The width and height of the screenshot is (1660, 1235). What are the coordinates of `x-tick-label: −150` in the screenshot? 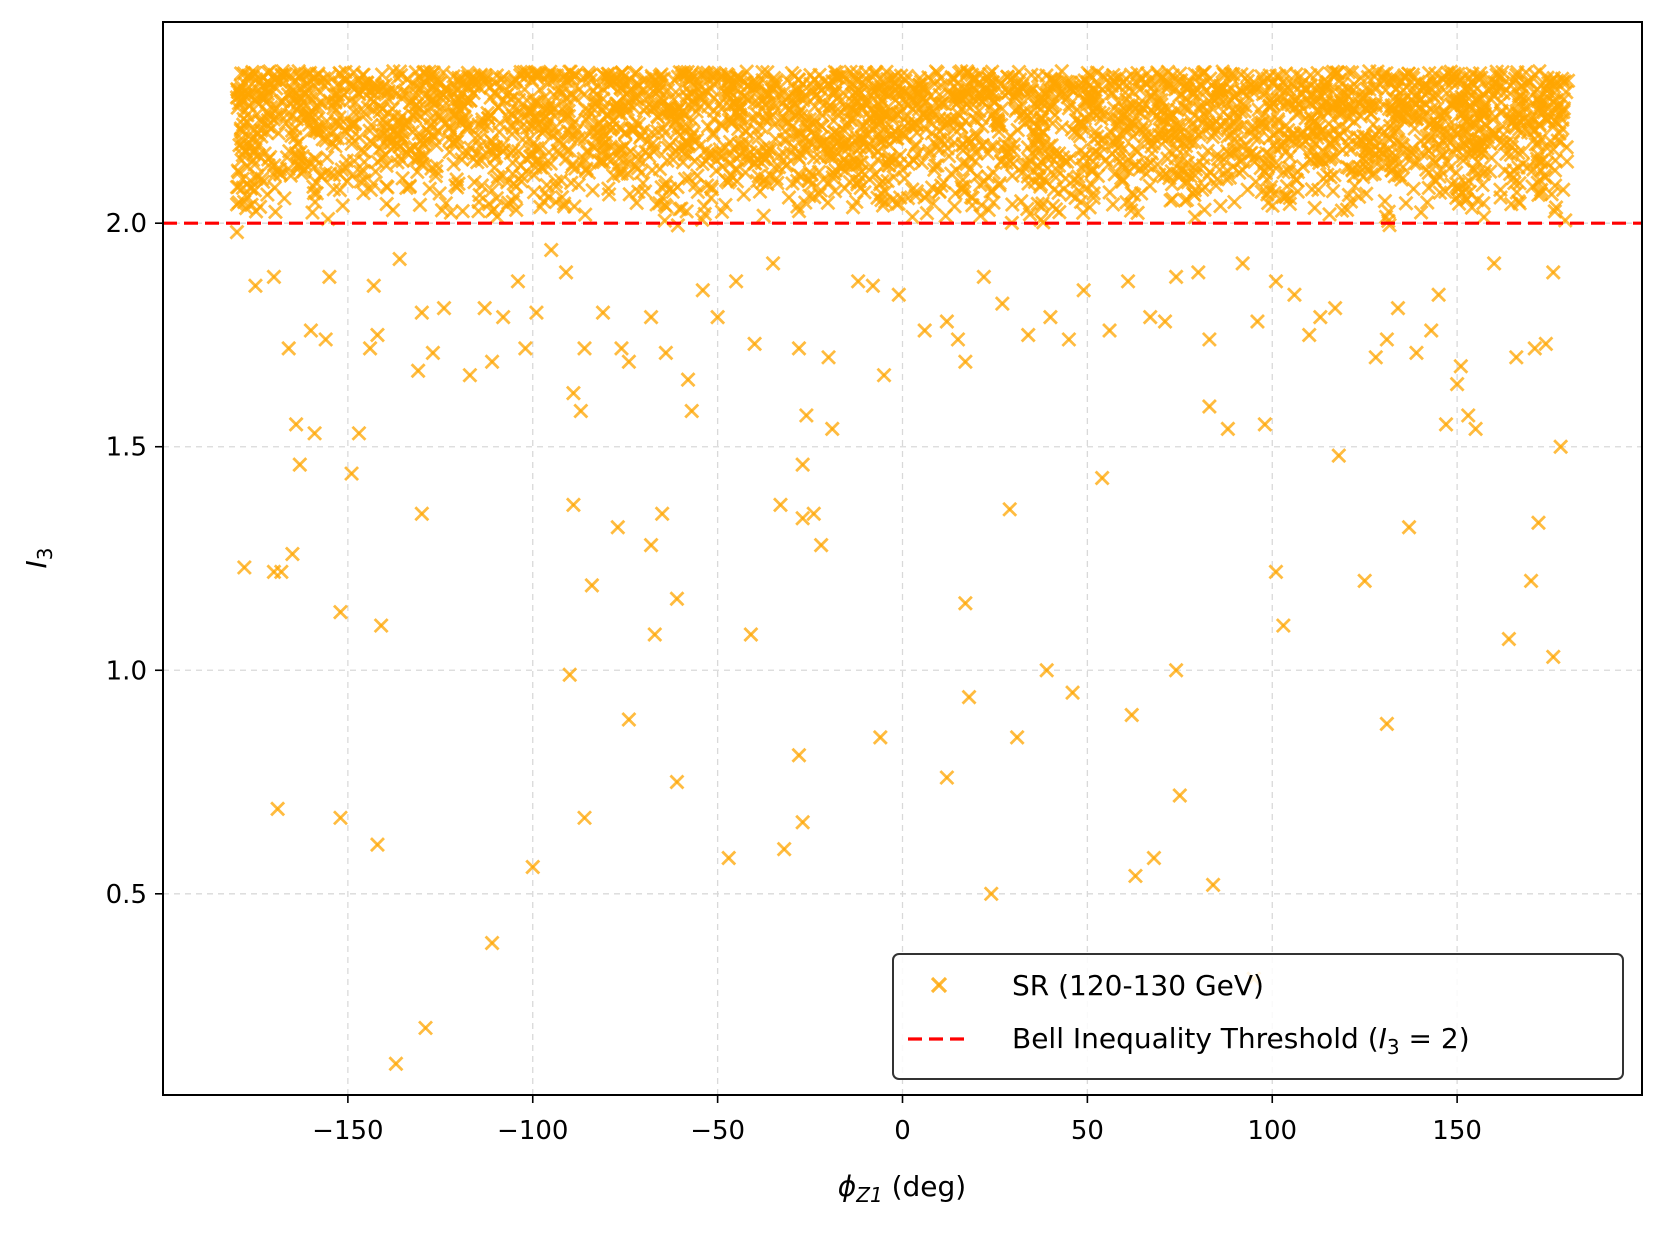 It's located at (347, 1131).